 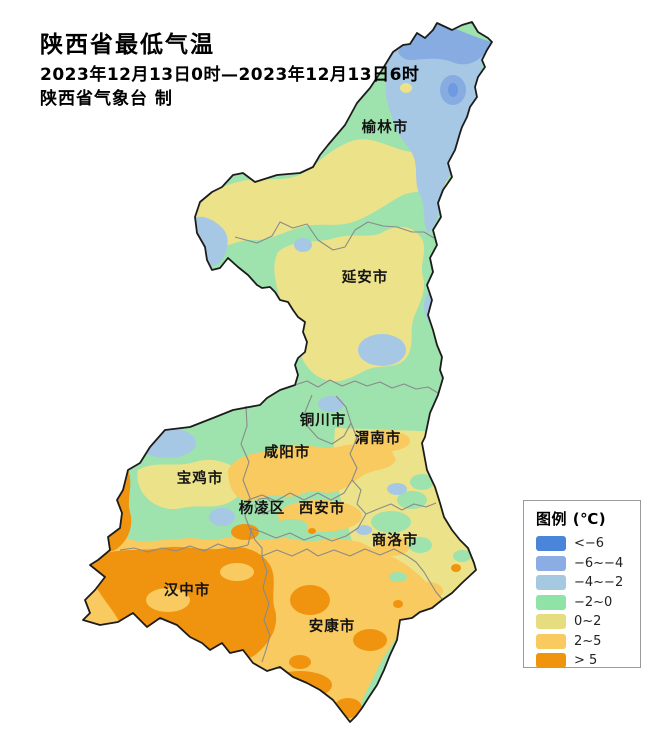 I want to click on legend: 图例 (℃) <−6 −6~−4 −4~−2 −2~0 0~2 2~5 > 5, so click(x=582, y=585).